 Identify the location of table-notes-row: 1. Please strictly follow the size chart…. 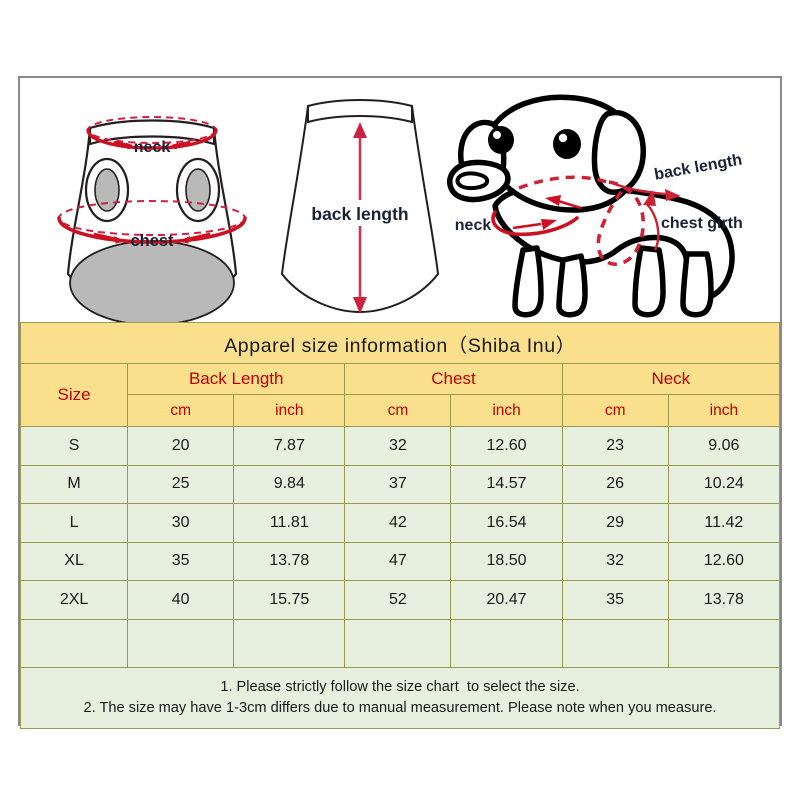
(400, 697).